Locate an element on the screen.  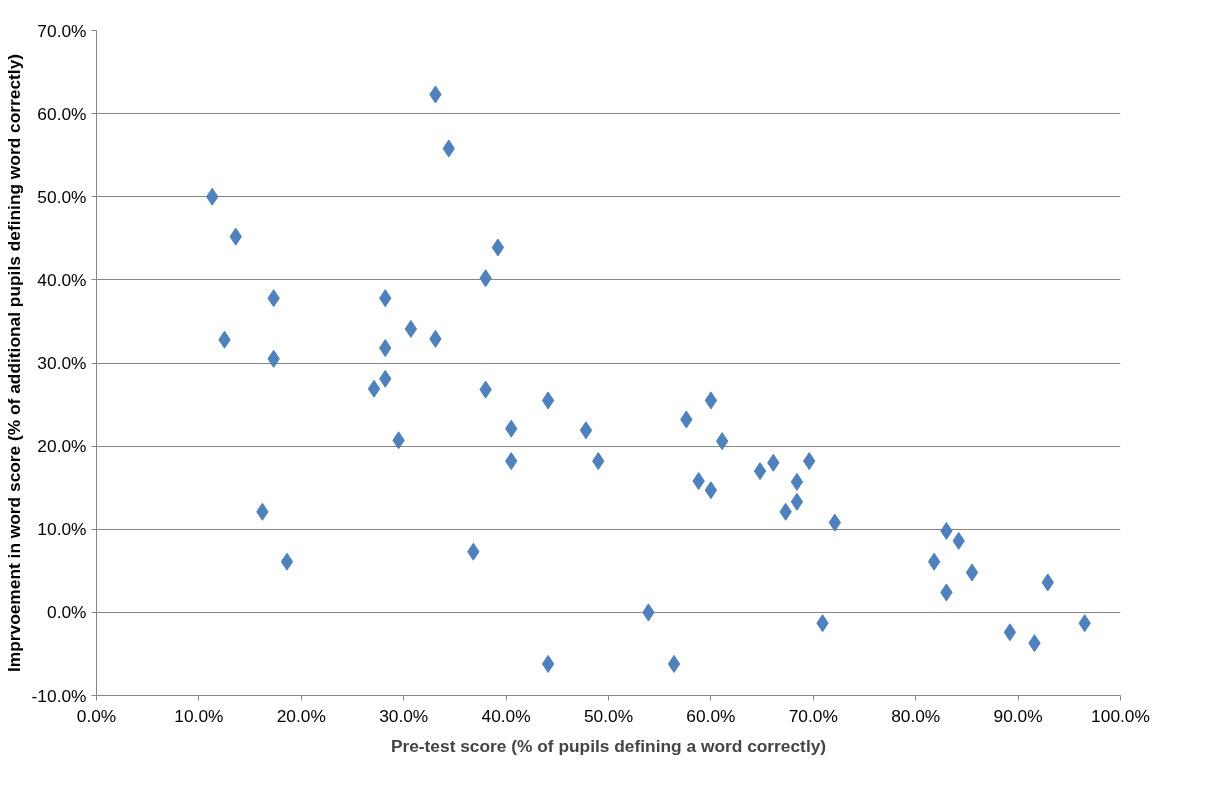
x-axis-title: Pre-test score (% of pupils defining a word correctly) is located at coordinates (608, 745).